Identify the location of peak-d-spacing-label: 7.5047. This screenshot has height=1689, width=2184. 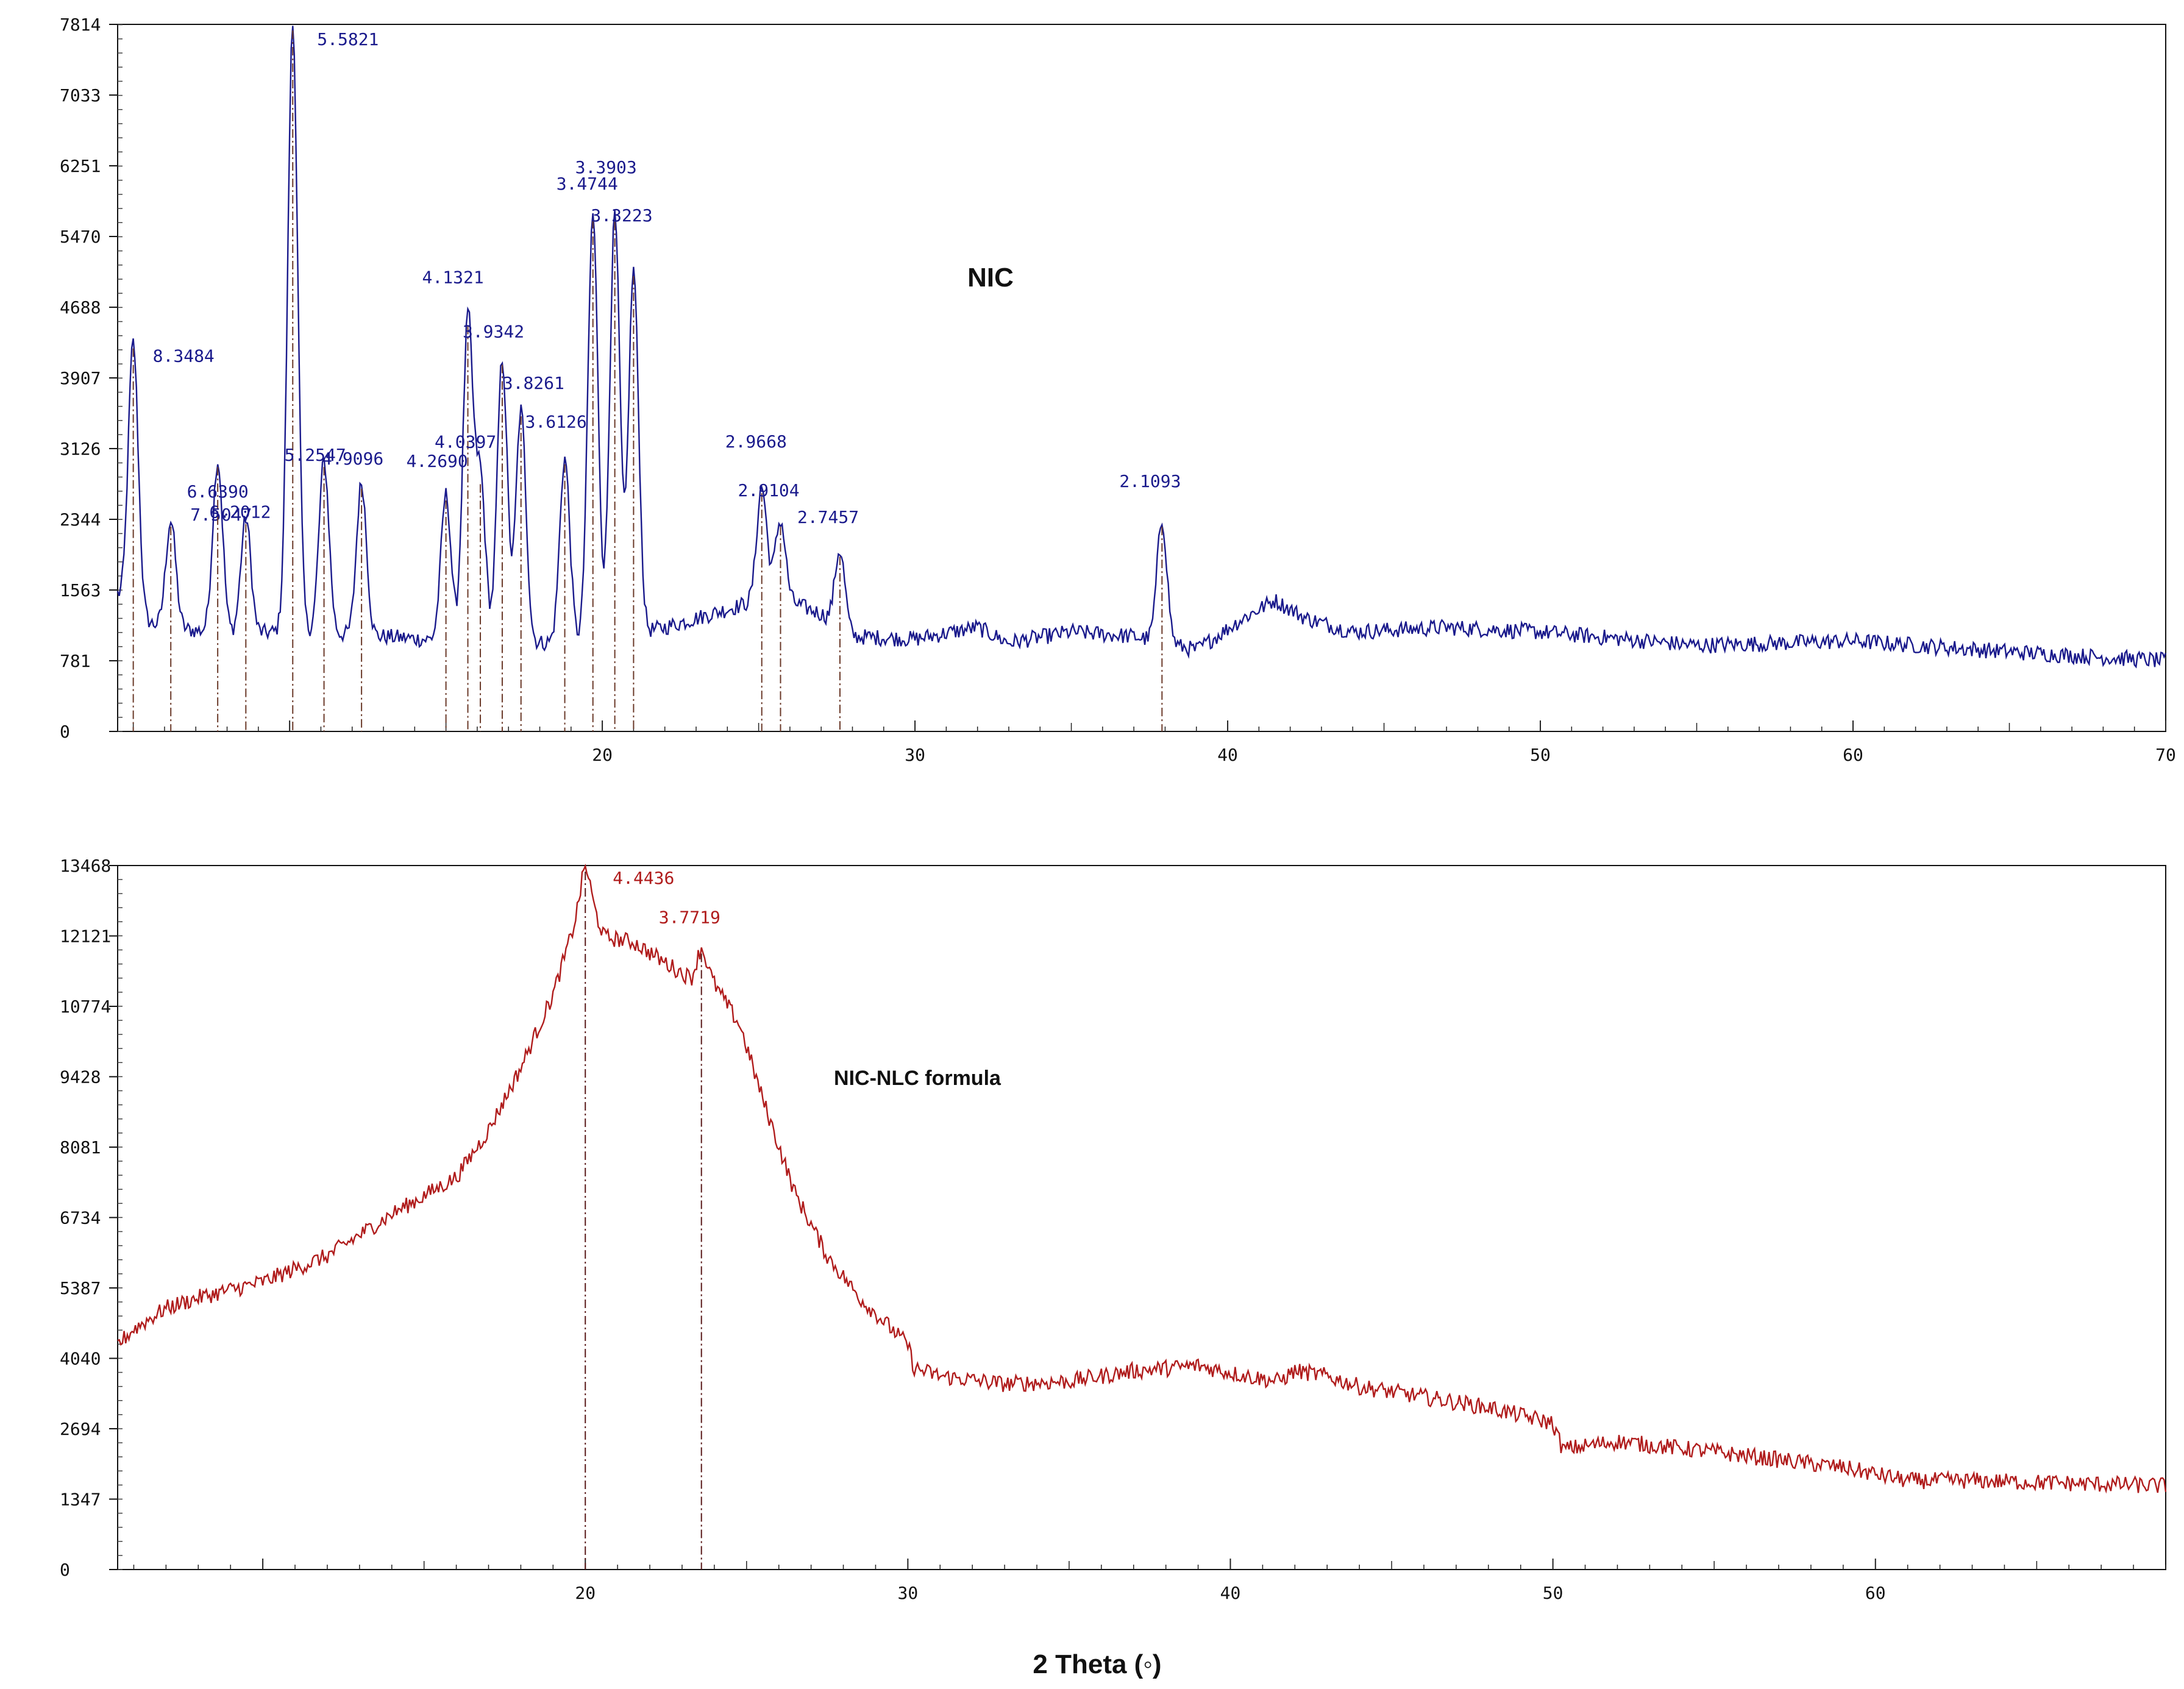
(221, 515).